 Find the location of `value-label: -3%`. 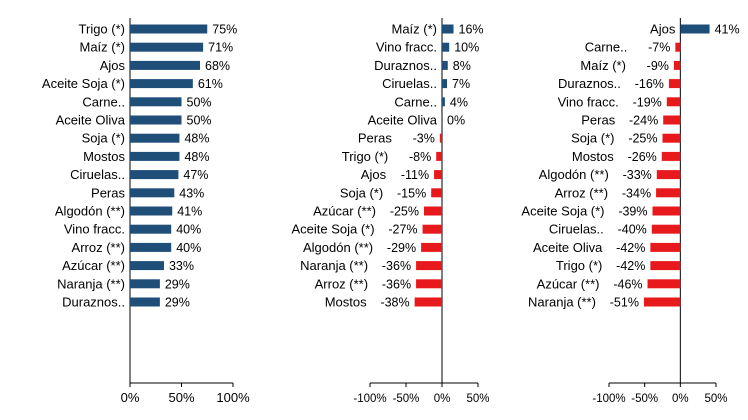

value-label: -3% is located at coordinates (424, 139).